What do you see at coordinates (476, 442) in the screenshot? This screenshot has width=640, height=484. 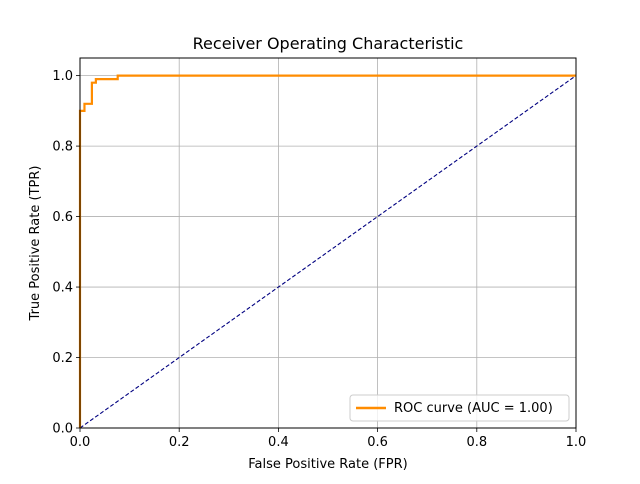 I see `x-tick-label: 0.8` at bounding box center [476, 442].